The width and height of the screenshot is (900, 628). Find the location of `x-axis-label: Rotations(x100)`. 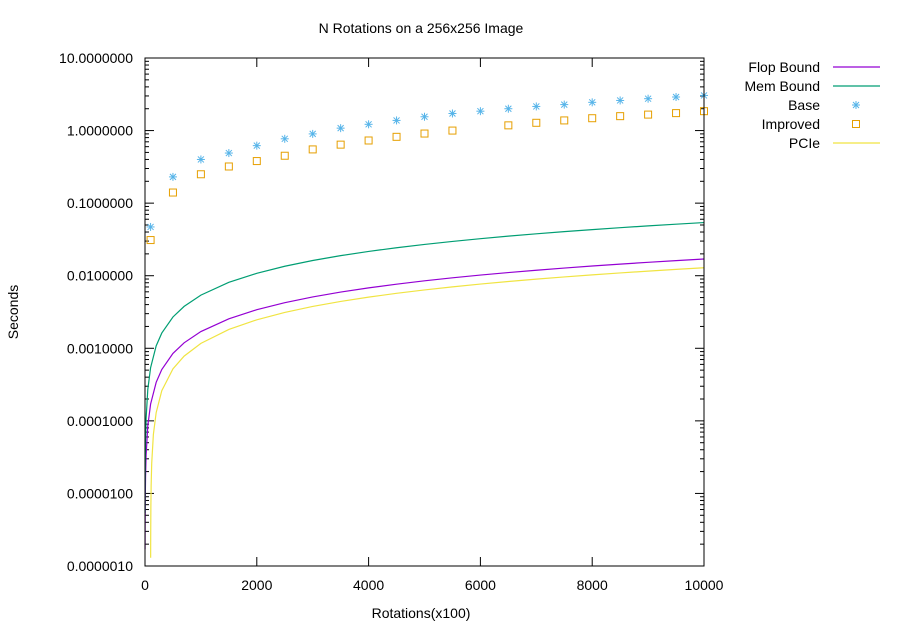

x-axis-label: Rotations(x100) is located at coordinates (421, 613).